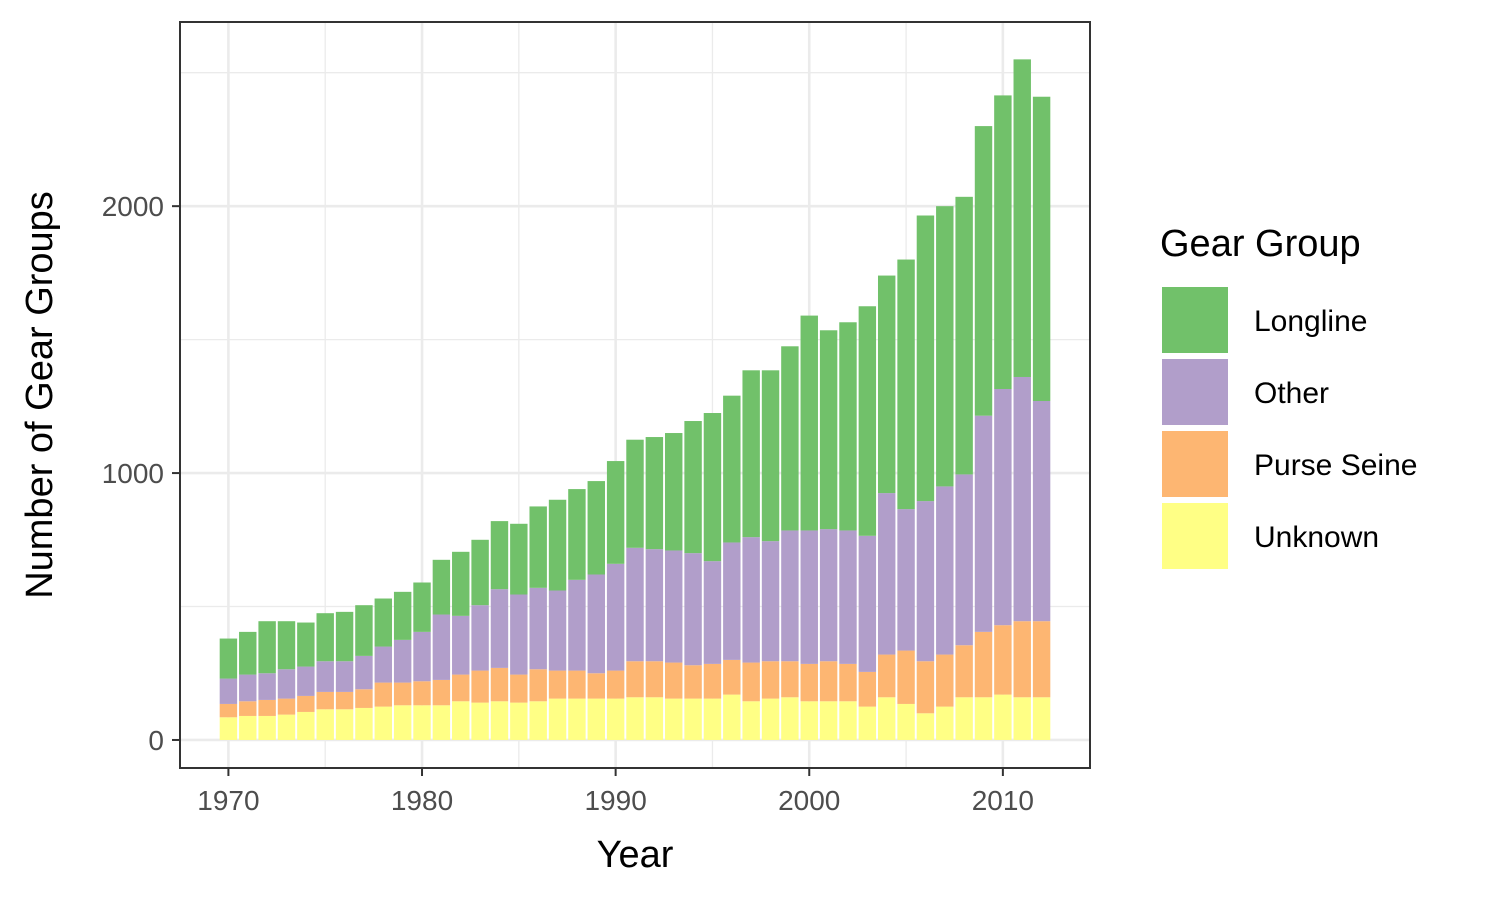 This screenshot has height=900, width=1500. What do you see at coordinates (1316, 537) in the screenshot?
I see `legend-label: Unknown` at bounding box center [1316, 537].